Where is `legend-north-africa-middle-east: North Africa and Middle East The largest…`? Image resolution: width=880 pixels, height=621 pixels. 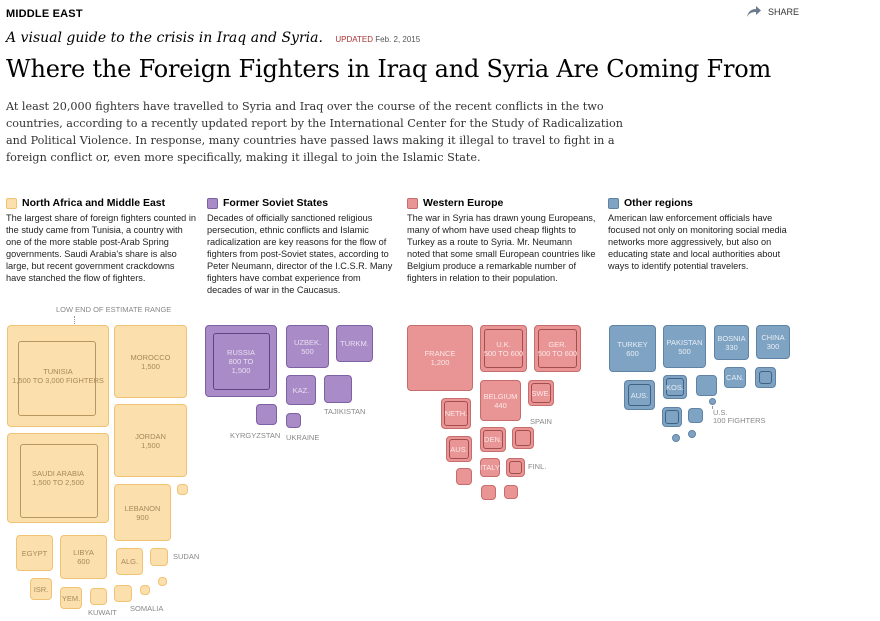 legend-north-africa-middle-east: North Africa and Middle East The largest… is located at coordinates (101, 240).